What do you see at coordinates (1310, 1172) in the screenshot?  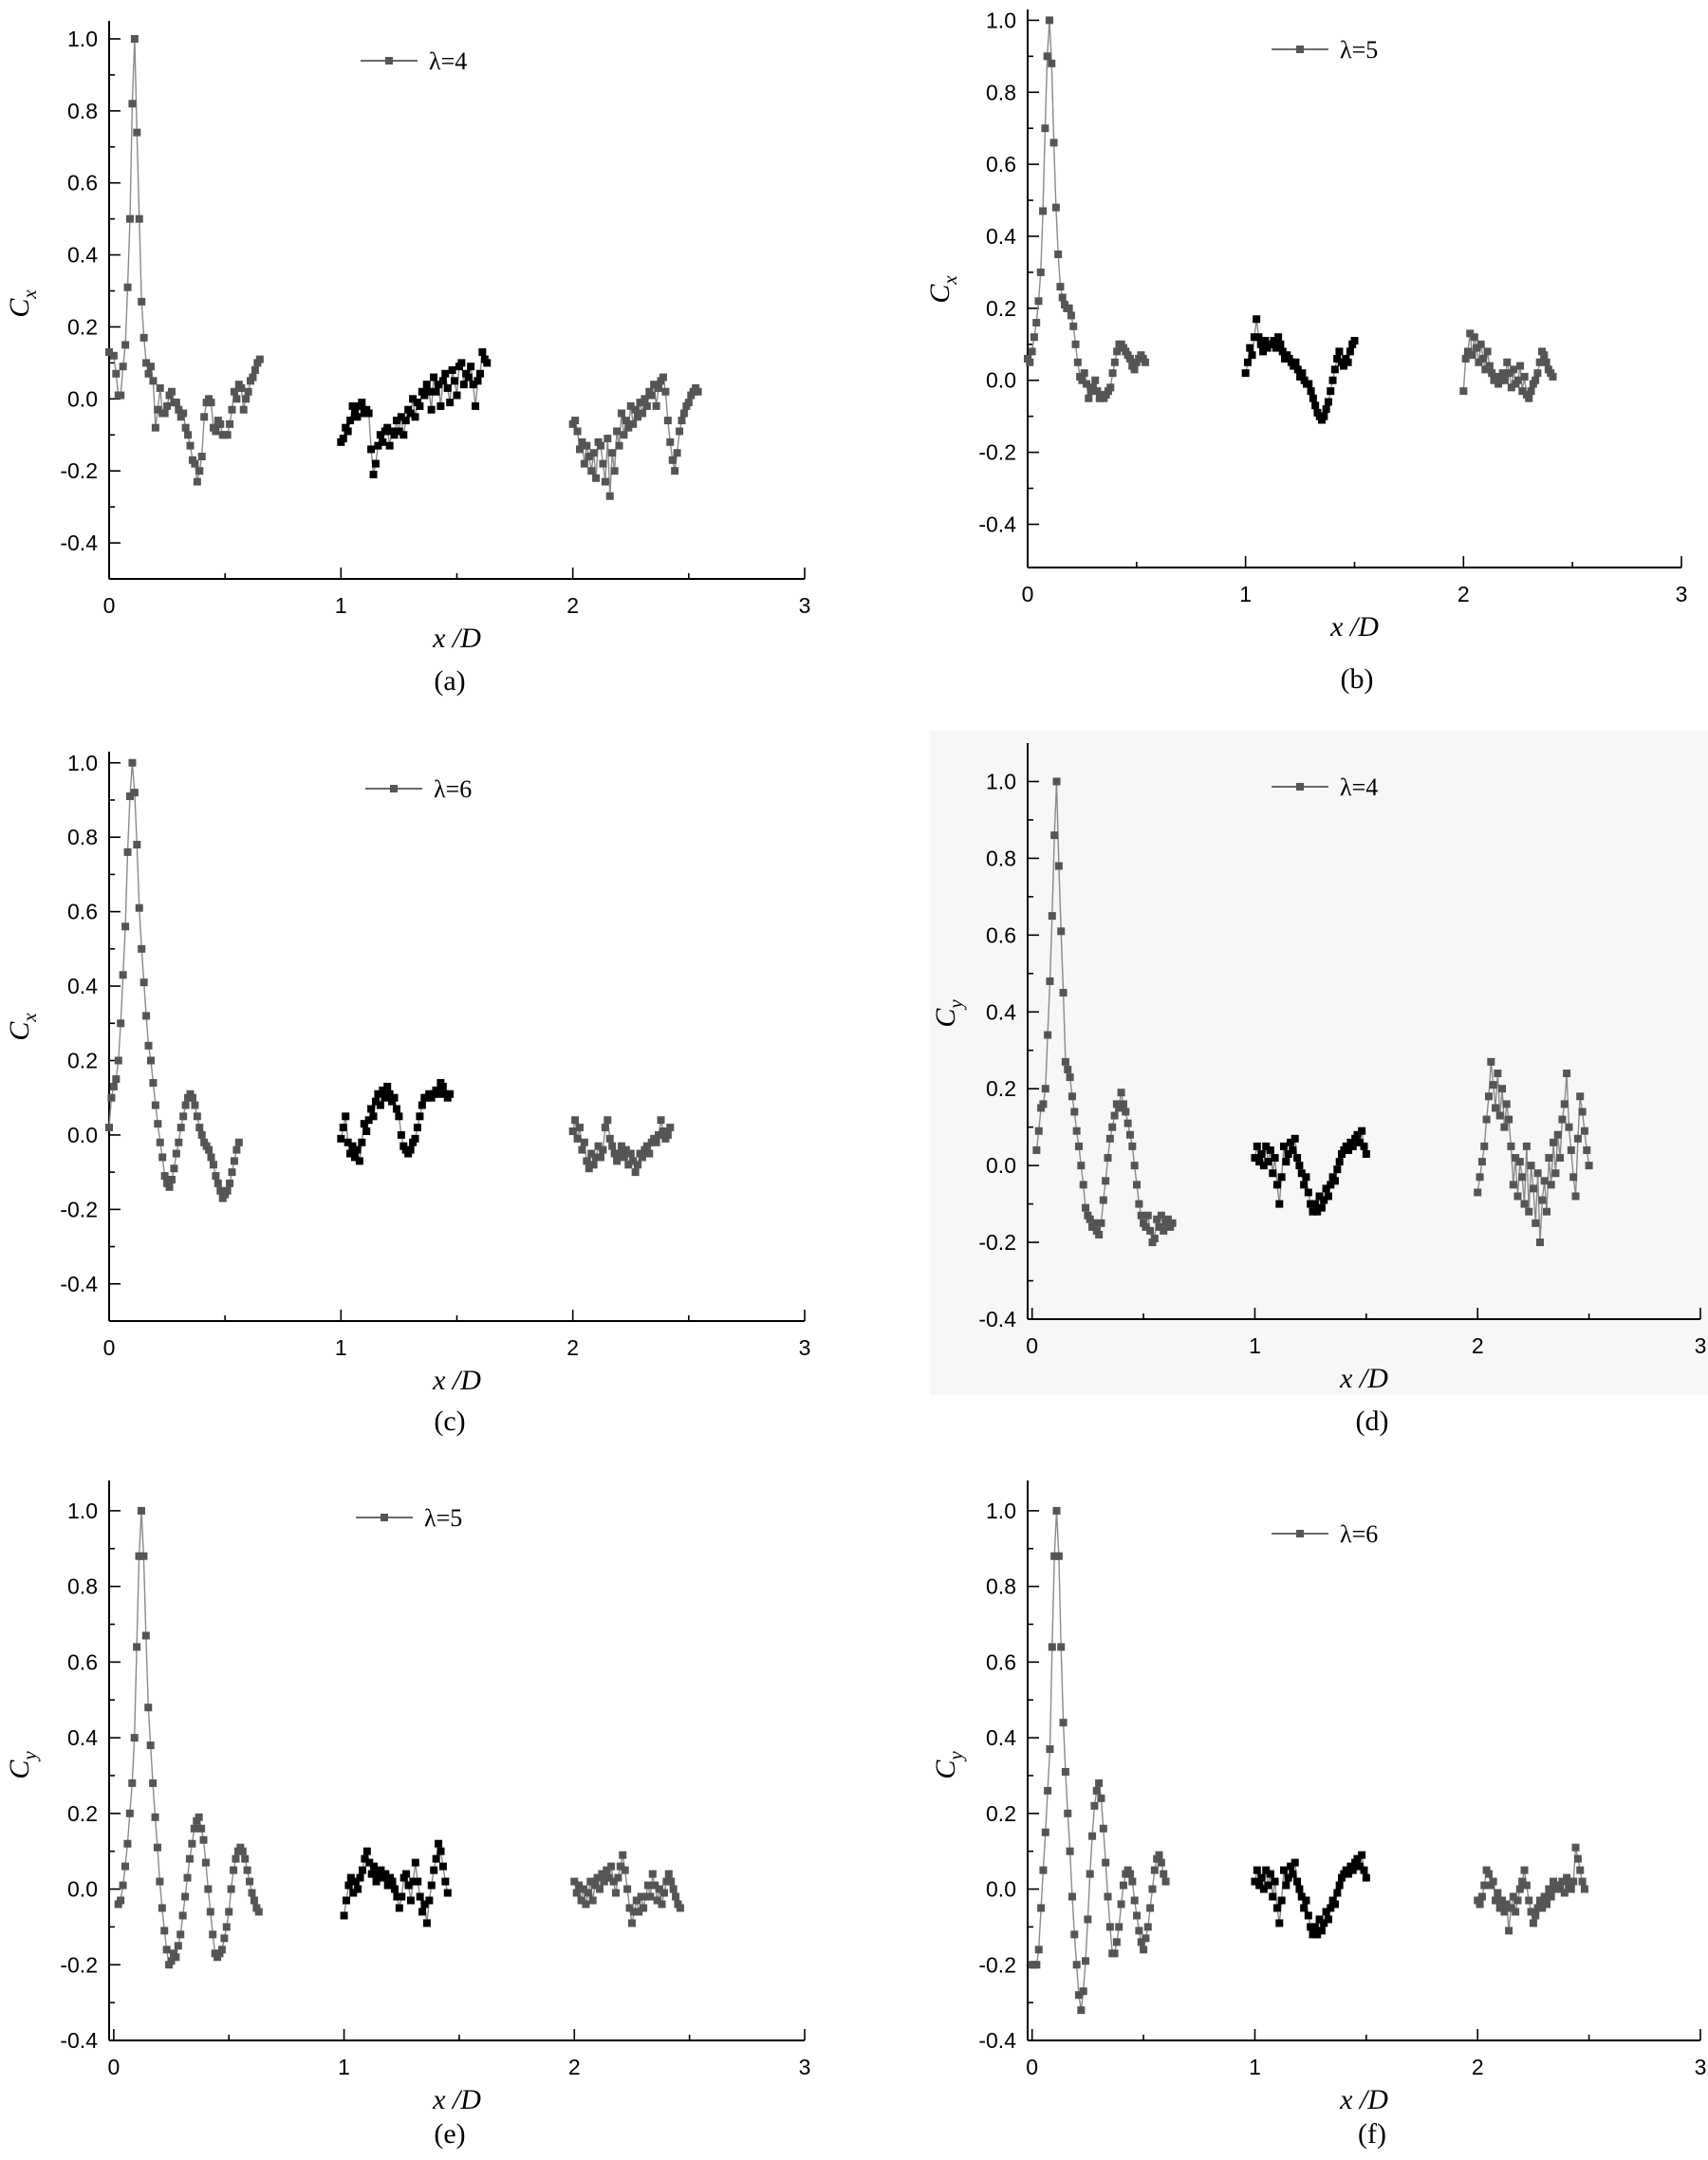 I see `data-segment` at bounding box center [1310, 1172].